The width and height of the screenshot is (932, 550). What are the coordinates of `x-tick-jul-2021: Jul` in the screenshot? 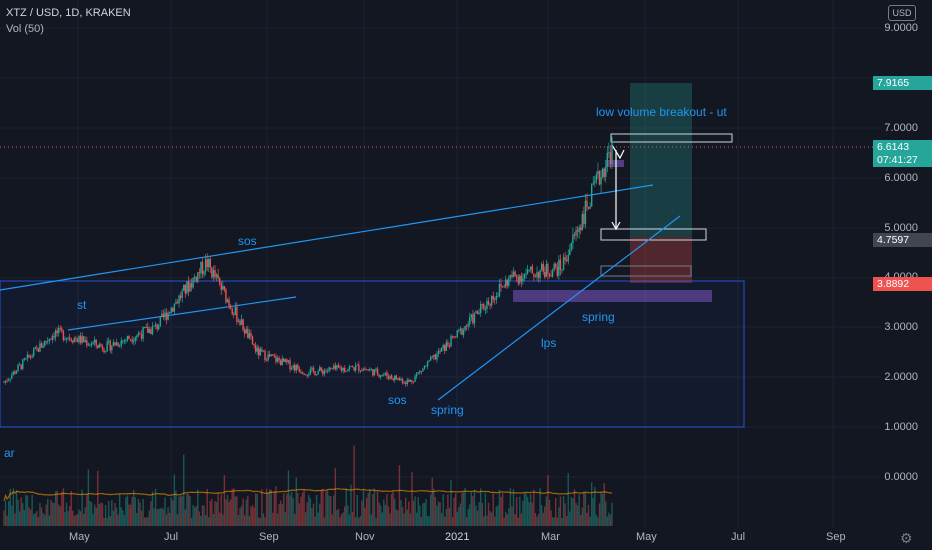 It's located at (738, 537).